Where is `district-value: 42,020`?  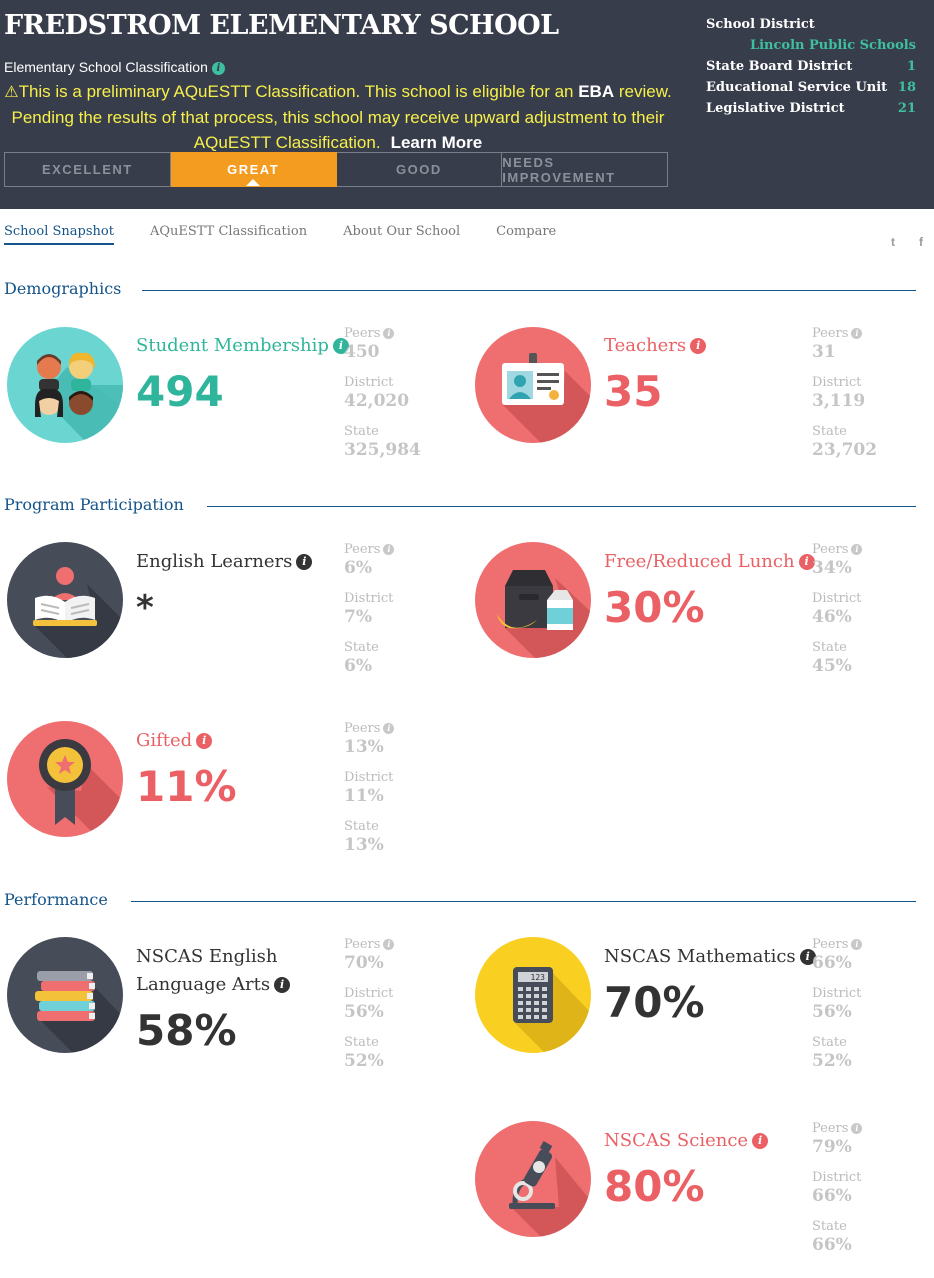 district-value: 42,020 is located at coordinates (377, 401).